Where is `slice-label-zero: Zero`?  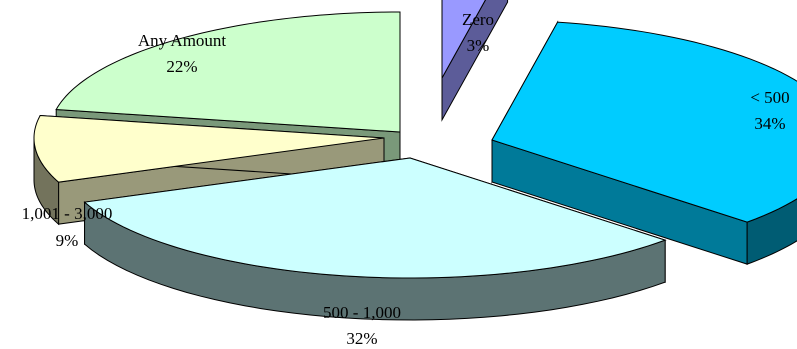 slice-label-zero: Zero is located at coordinates (478, 19).